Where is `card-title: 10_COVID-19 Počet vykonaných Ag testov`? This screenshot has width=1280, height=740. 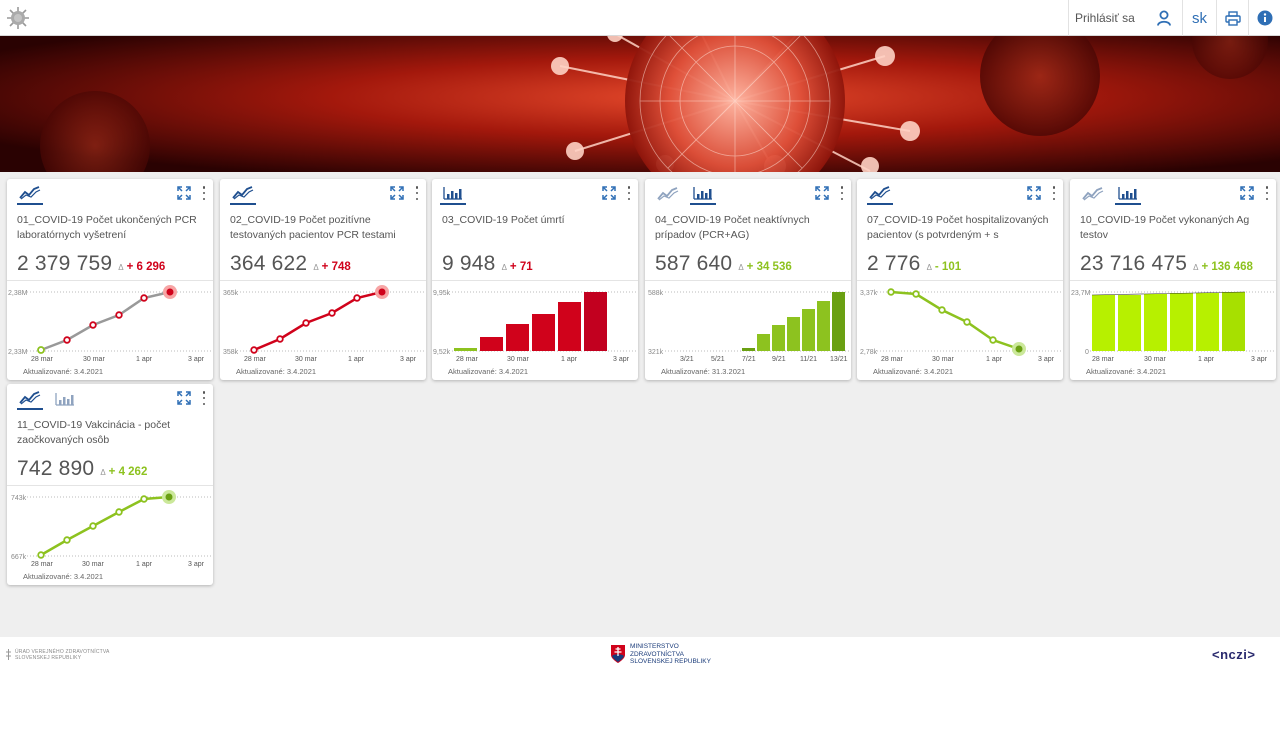
card-title: 10_COVID-19 Počet vykonaných Ag testov is located at coordinates (1165, 227).